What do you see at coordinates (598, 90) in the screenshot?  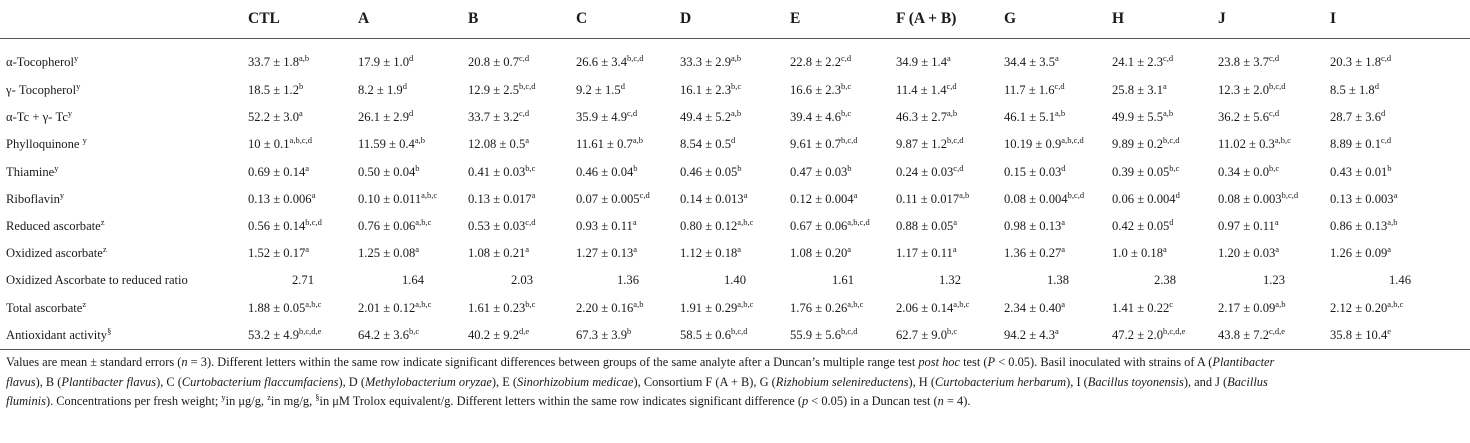 I see `cell-value: 9.2 ± 1.5` at bounding box center [598, 90].